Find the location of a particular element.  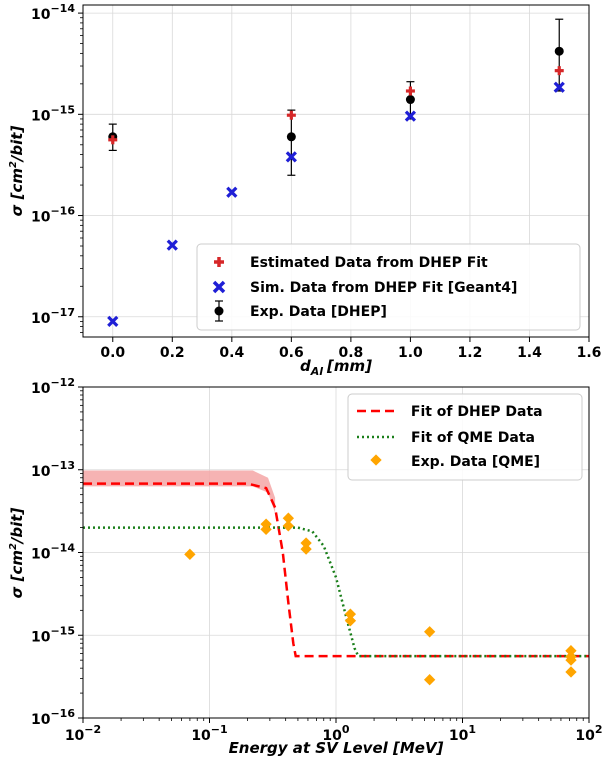

legend-label-estimated: Estimated Data from DHEP Fit is located at coordinates (369, 263).